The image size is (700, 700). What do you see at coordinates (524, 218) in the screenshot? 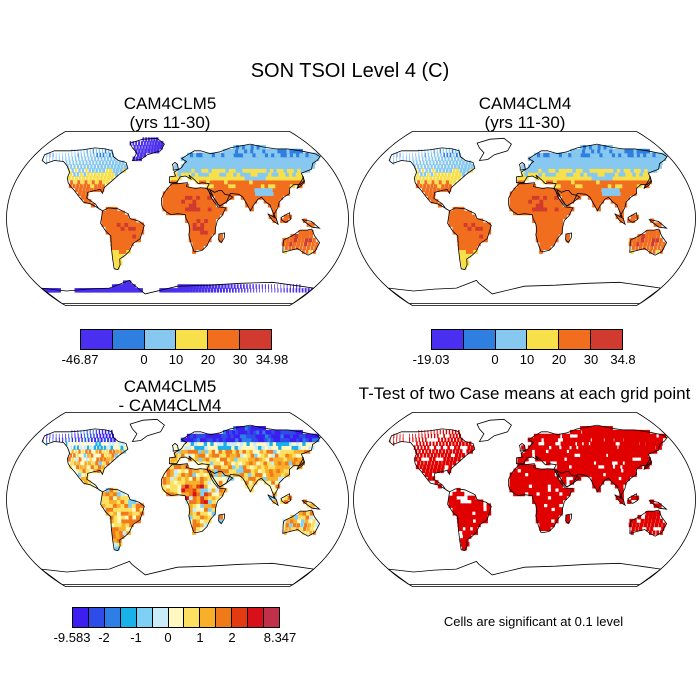
I see `map-cam4clm4` at bounding box center [524, 218].